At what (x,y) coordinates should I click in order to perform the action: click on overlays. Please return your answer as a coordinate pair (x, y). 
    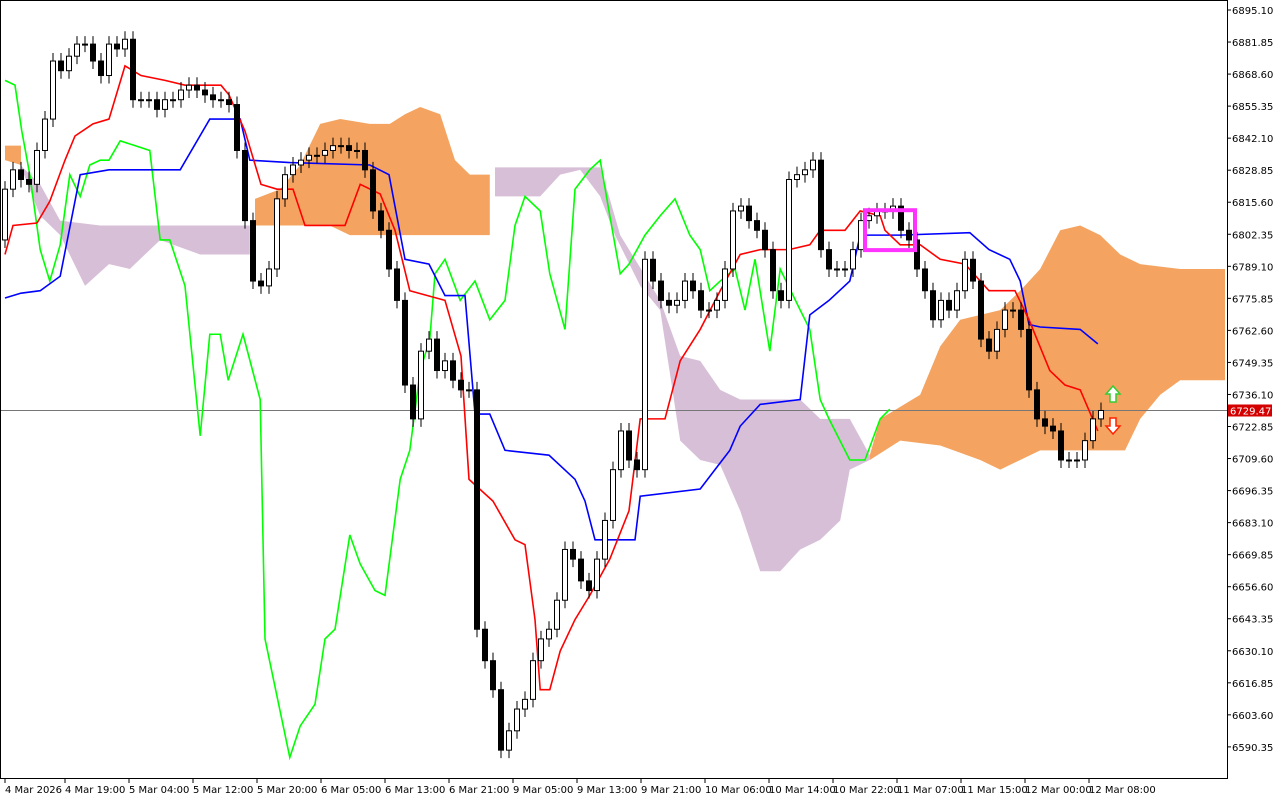
    Looking at the image, I should click on (992, 322).